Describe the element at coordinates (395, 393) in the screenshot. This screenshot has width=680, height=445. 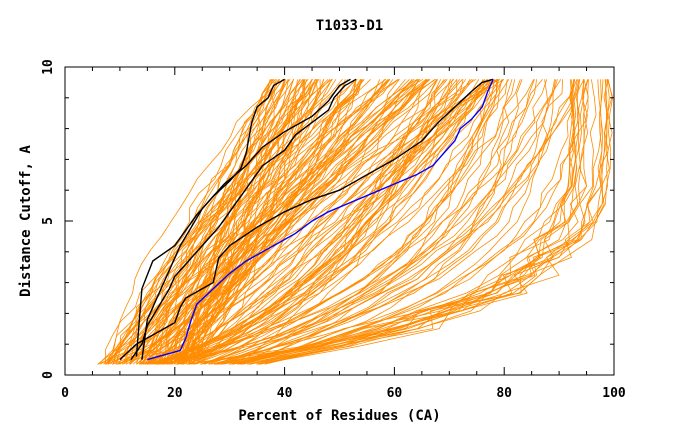
I see `x-tick-label: 60` at that location.